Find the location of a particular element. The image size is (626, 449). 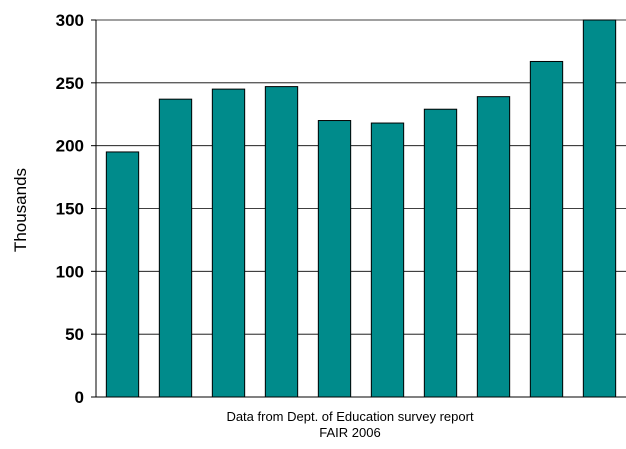

y-tick-label: 0 is located at coordinates (79, 397).